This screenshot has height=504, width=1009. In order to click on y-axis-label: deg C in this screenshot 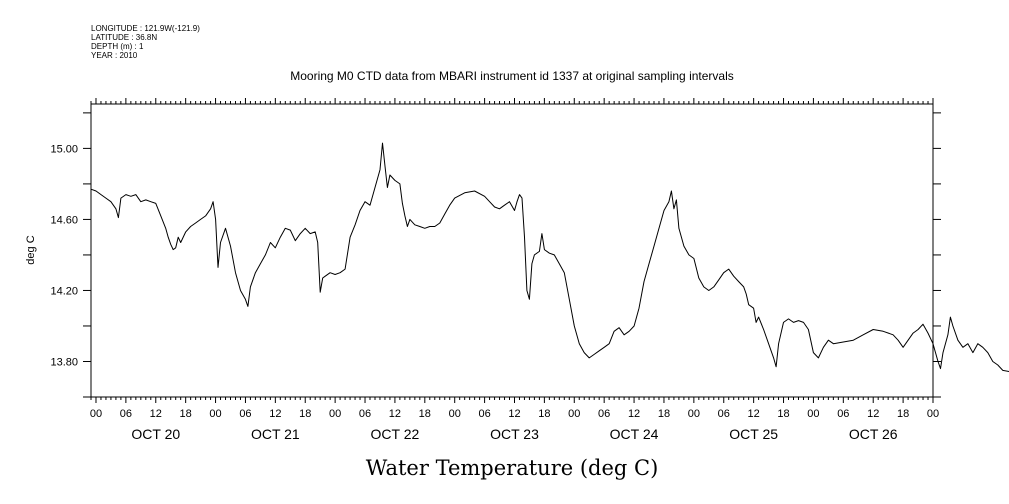, I will do `click(31, 249)`.